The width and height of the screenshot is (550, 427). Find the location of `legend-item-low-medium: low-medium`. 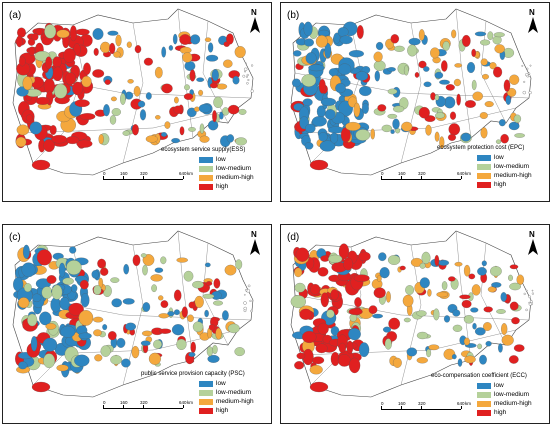

legend-item-low-medium: low-medium is located at coordinates (226, 392).